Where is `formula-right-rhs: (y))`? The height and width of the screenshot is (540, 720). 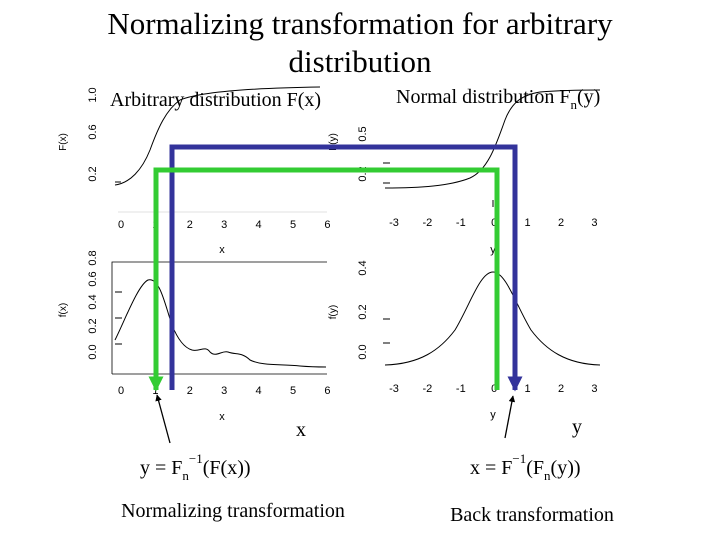 formula-right-rhs: (y)) is located at coordinates (566, 468).